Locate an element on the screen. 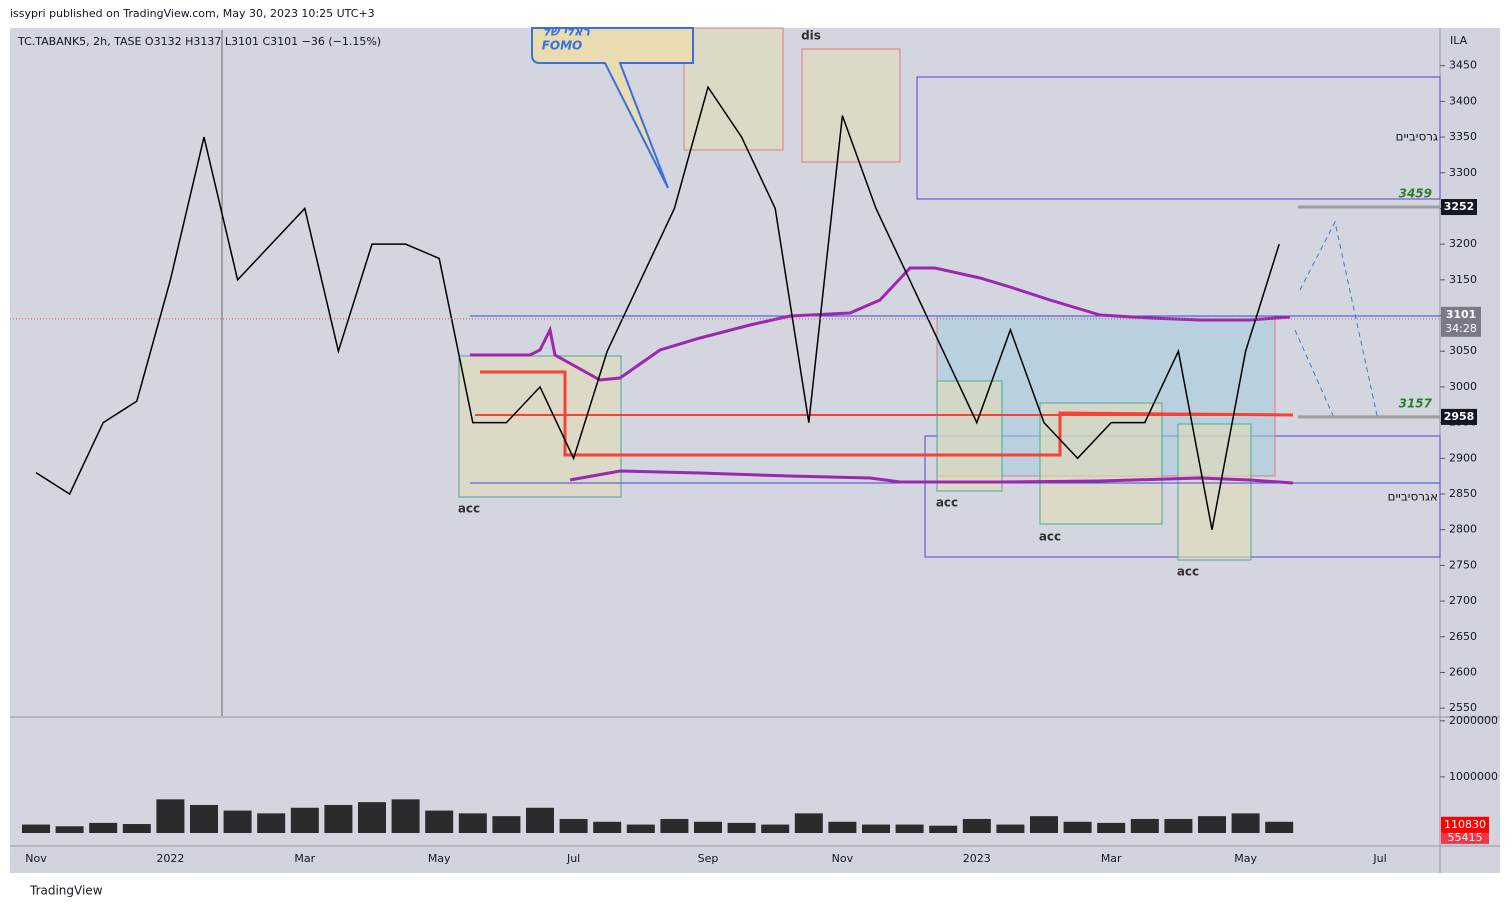 The width and height of the screenshot is (1512, 909). y-tick-label: 2750 is located at coordinates (1463, 564).